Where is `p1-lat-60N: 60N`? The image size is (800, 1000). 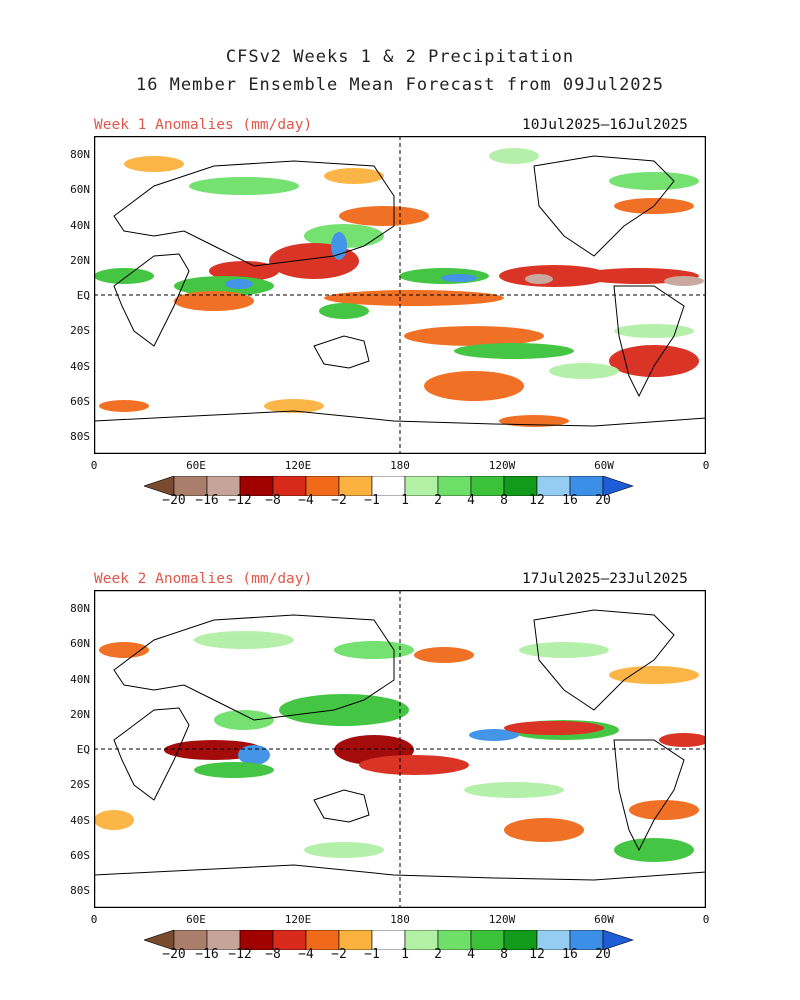
p1-lat-60N: 60N is located at coordinates (80, 189).